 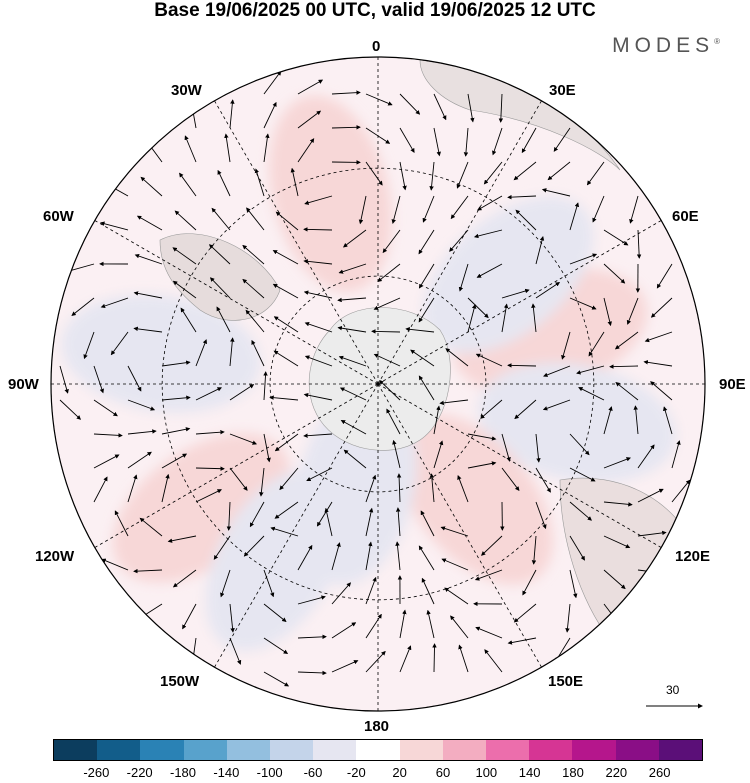 I want to click on reference-vector-arrow, so click(x=674, y=706).